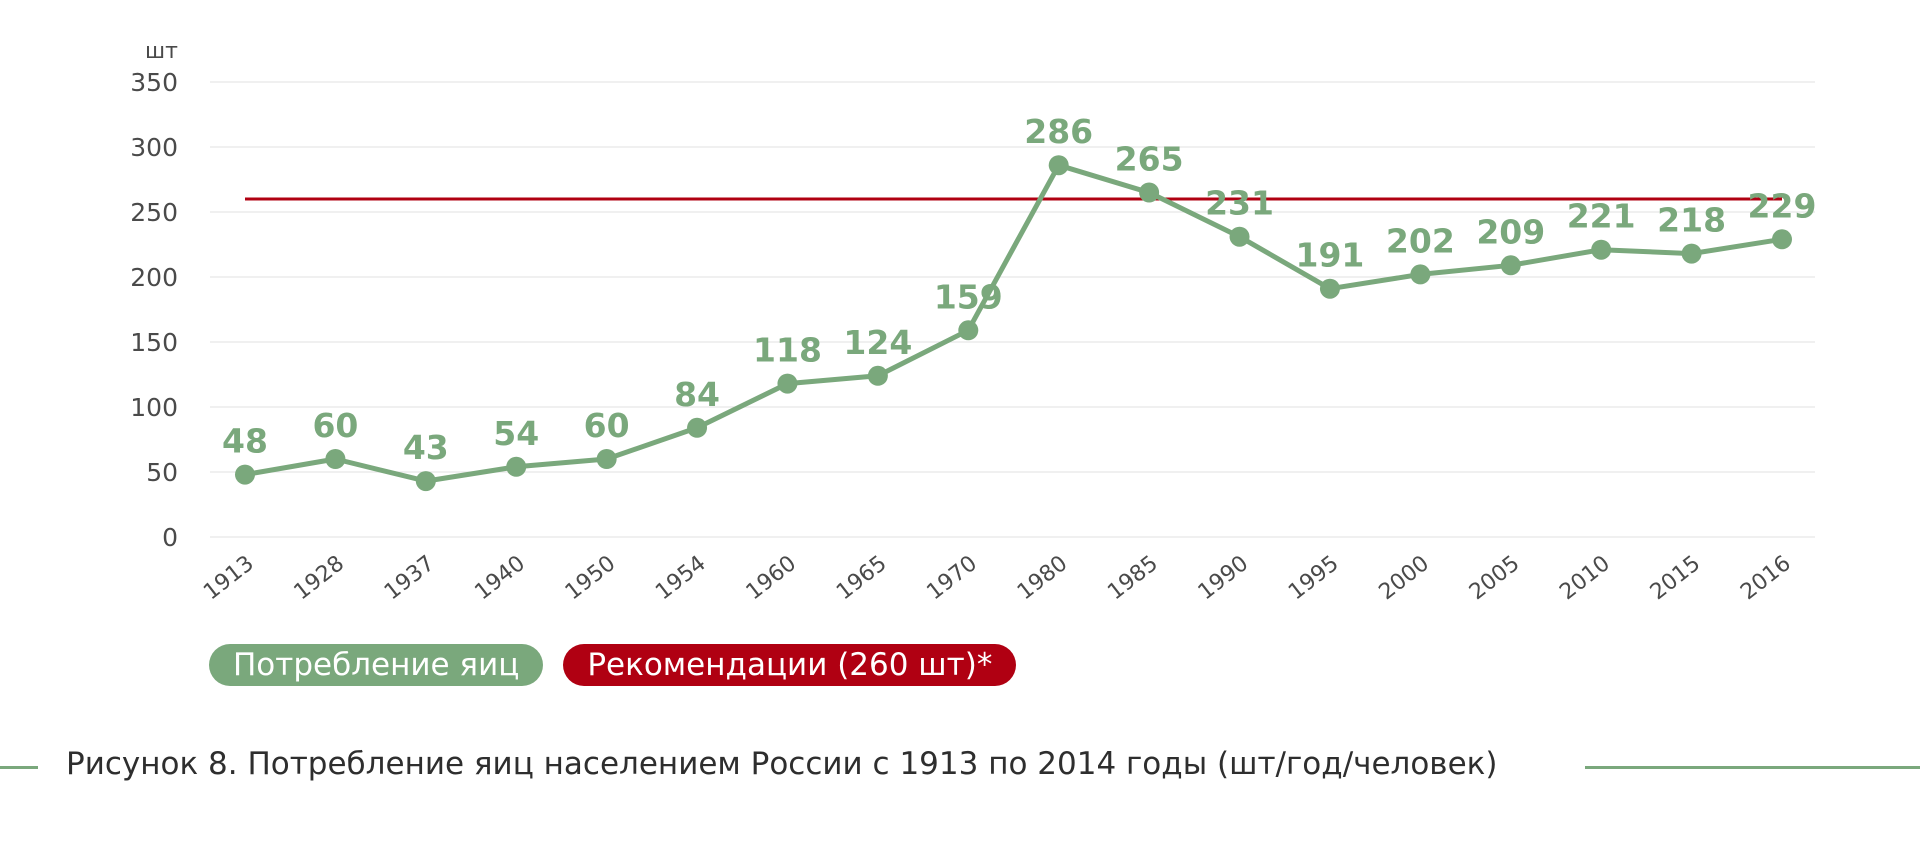  I want to click on y-tick-label: 100, so click(154, 407).